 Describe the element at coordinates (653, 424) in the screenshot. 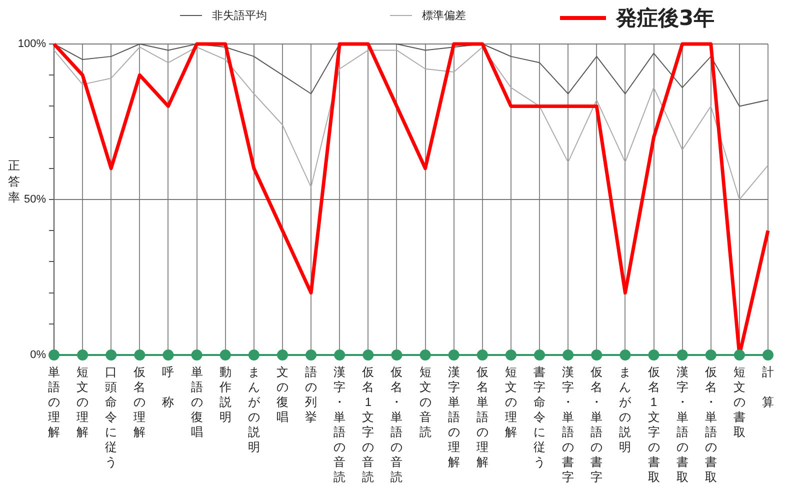

I see `x-tick-label: 仮名1文字の書取` at that location.